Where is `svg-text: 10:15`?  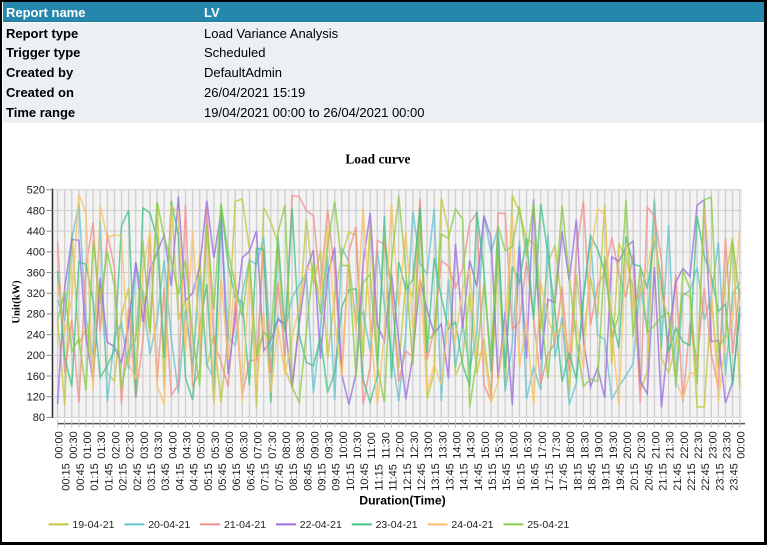
svg-text: 10:15 is located at coordinates (351, 477).